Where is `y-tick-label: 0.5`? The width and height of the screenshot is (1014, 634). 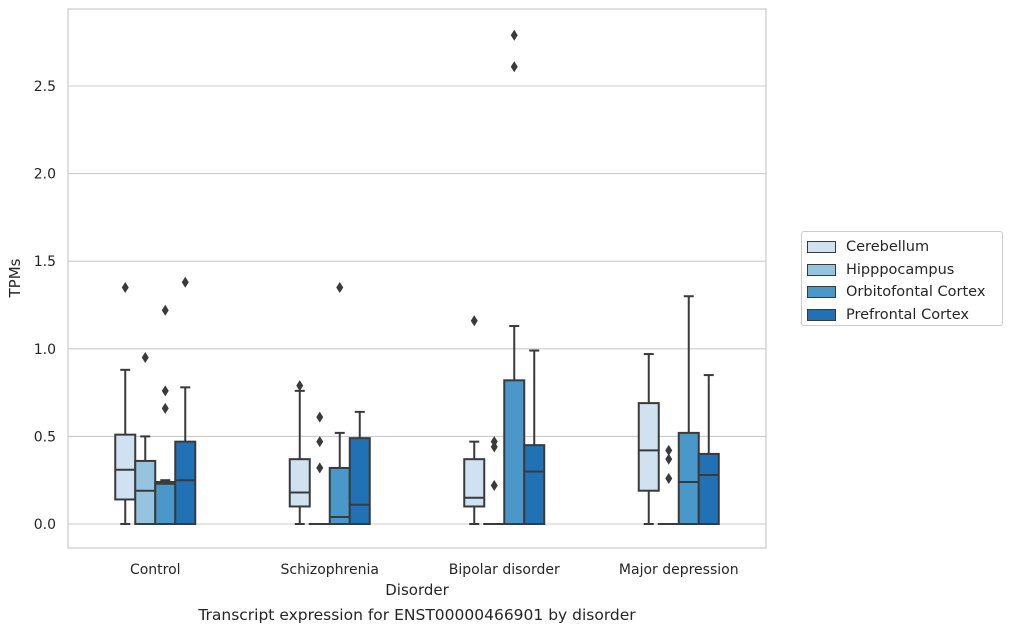 y-tick-label: 0.5 is located at coordinates (45, 437).